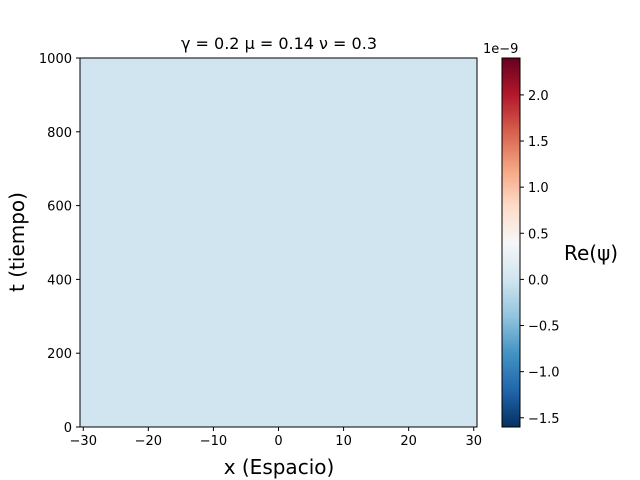 The width and height of the screenshot is (640, 480). What do you see at coordinates (55, 59) in the screenshot?
I see `y-tick-label: 1000` at bounding box center [55, 59].